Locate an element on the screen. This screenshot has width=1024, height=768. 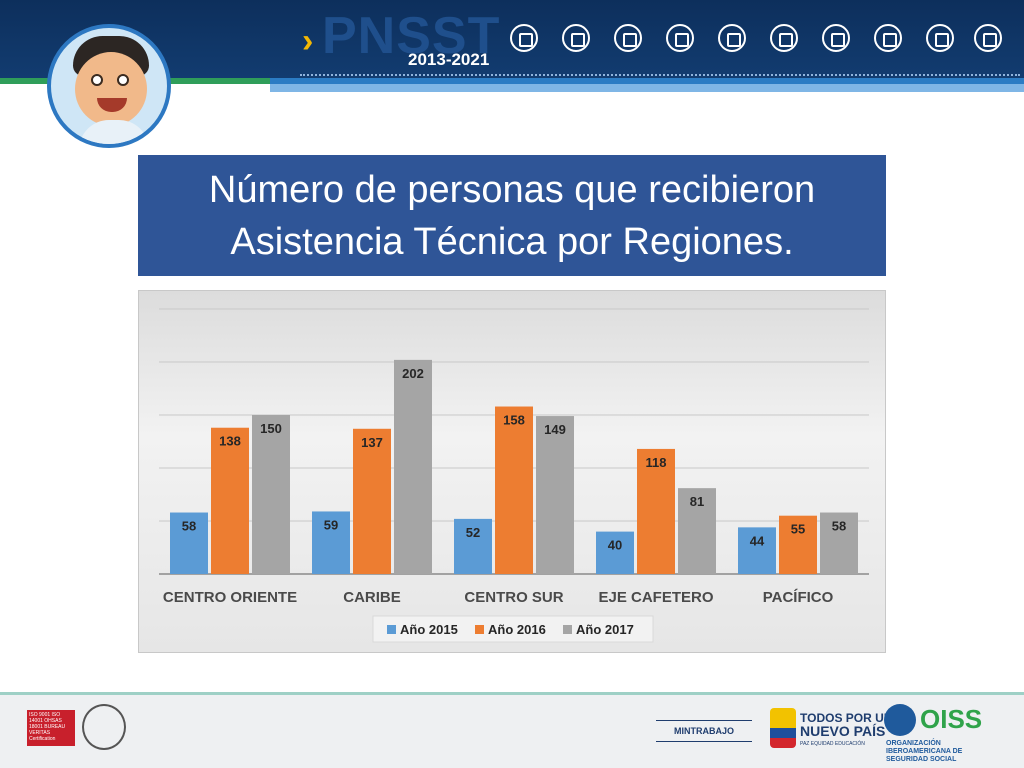
factory-icon is located at coordinates (524, 38).